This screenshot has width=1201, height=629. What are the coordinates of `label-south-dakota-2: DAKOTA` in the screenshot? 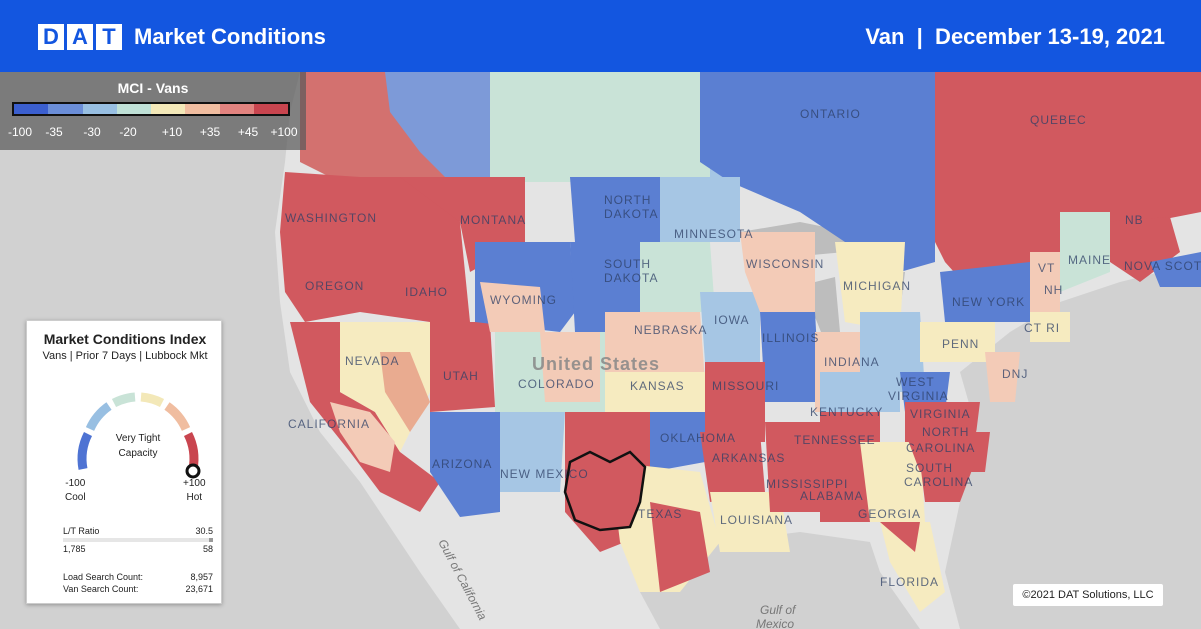 It's located at (631, 278).